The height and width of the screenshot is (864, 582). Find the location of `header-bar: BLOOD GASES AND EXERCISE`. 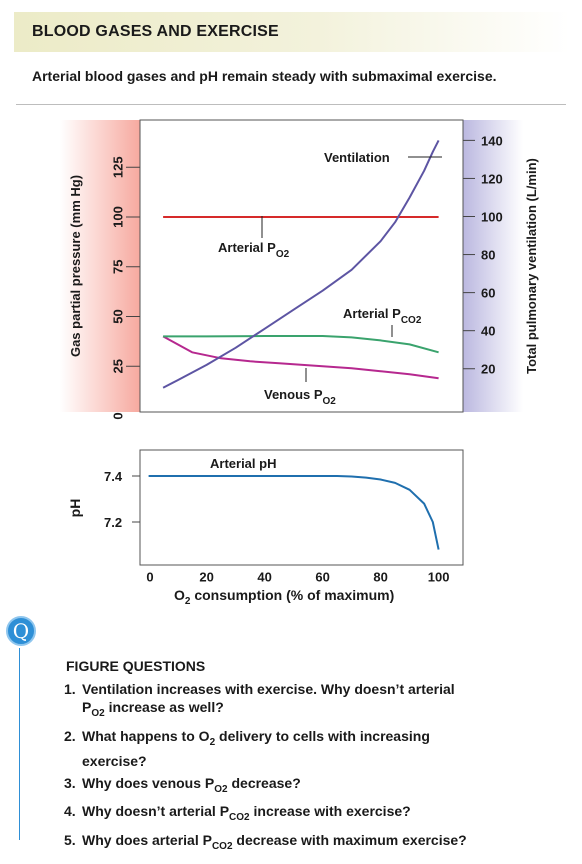

header-bar: BLOOD GASES AND EXERCISE is located at coordinates (292, 32).